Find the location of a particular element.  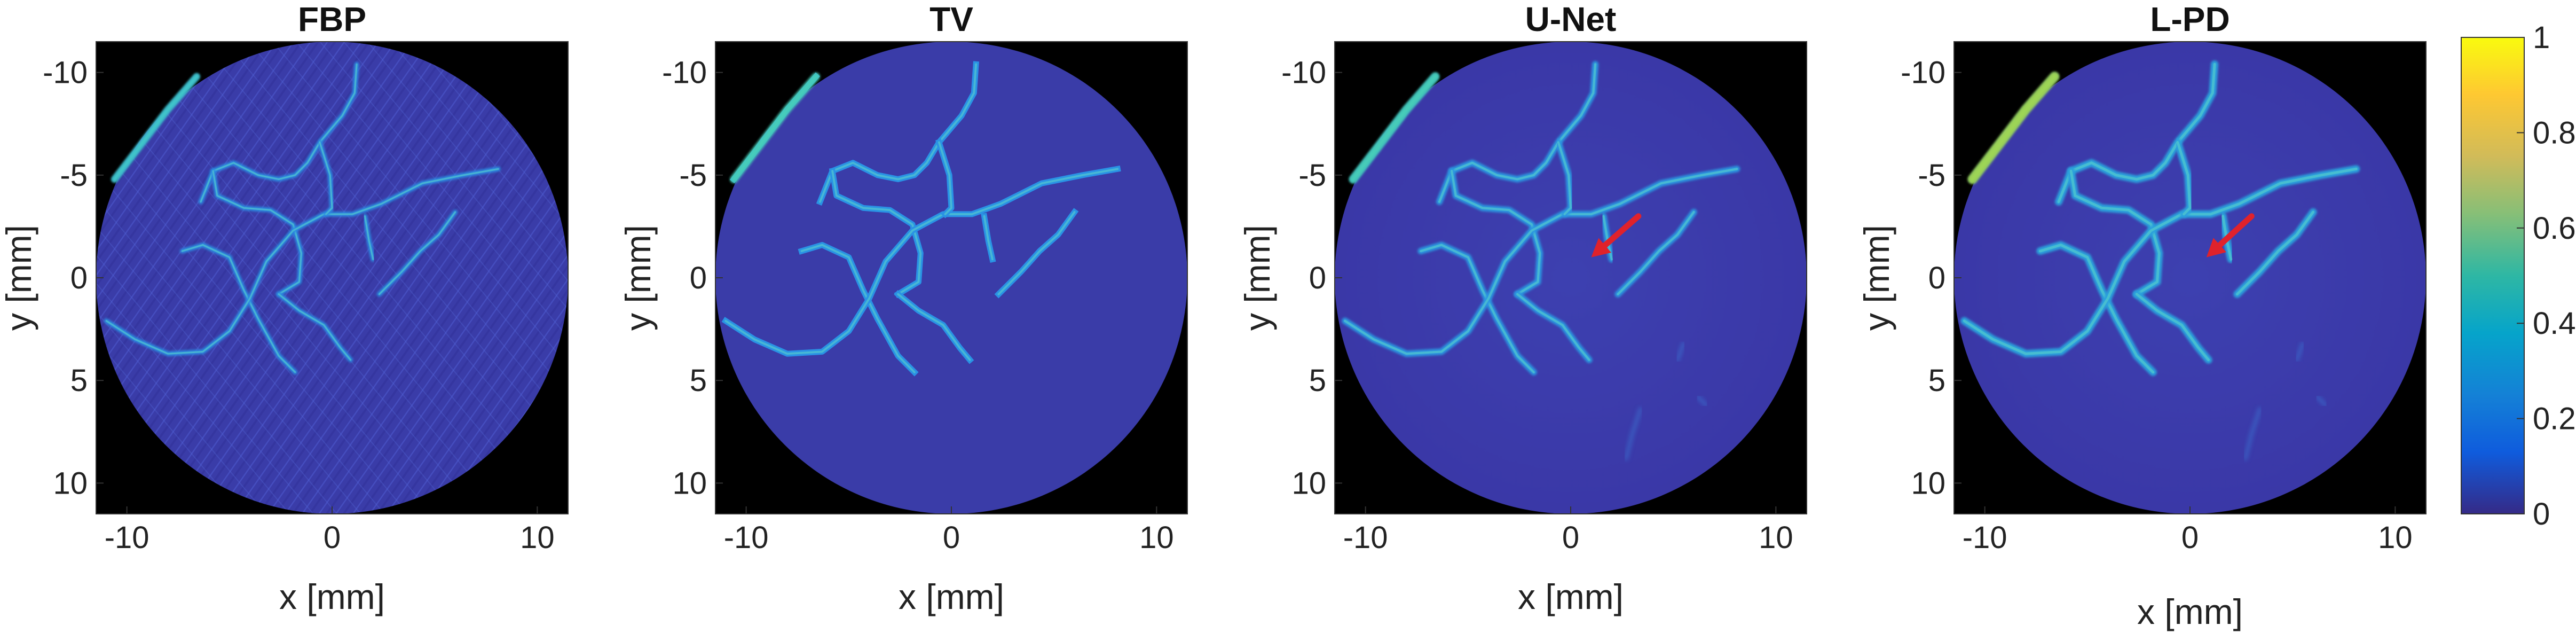

colorbar-gradient is located at coordinates (2493, 275).